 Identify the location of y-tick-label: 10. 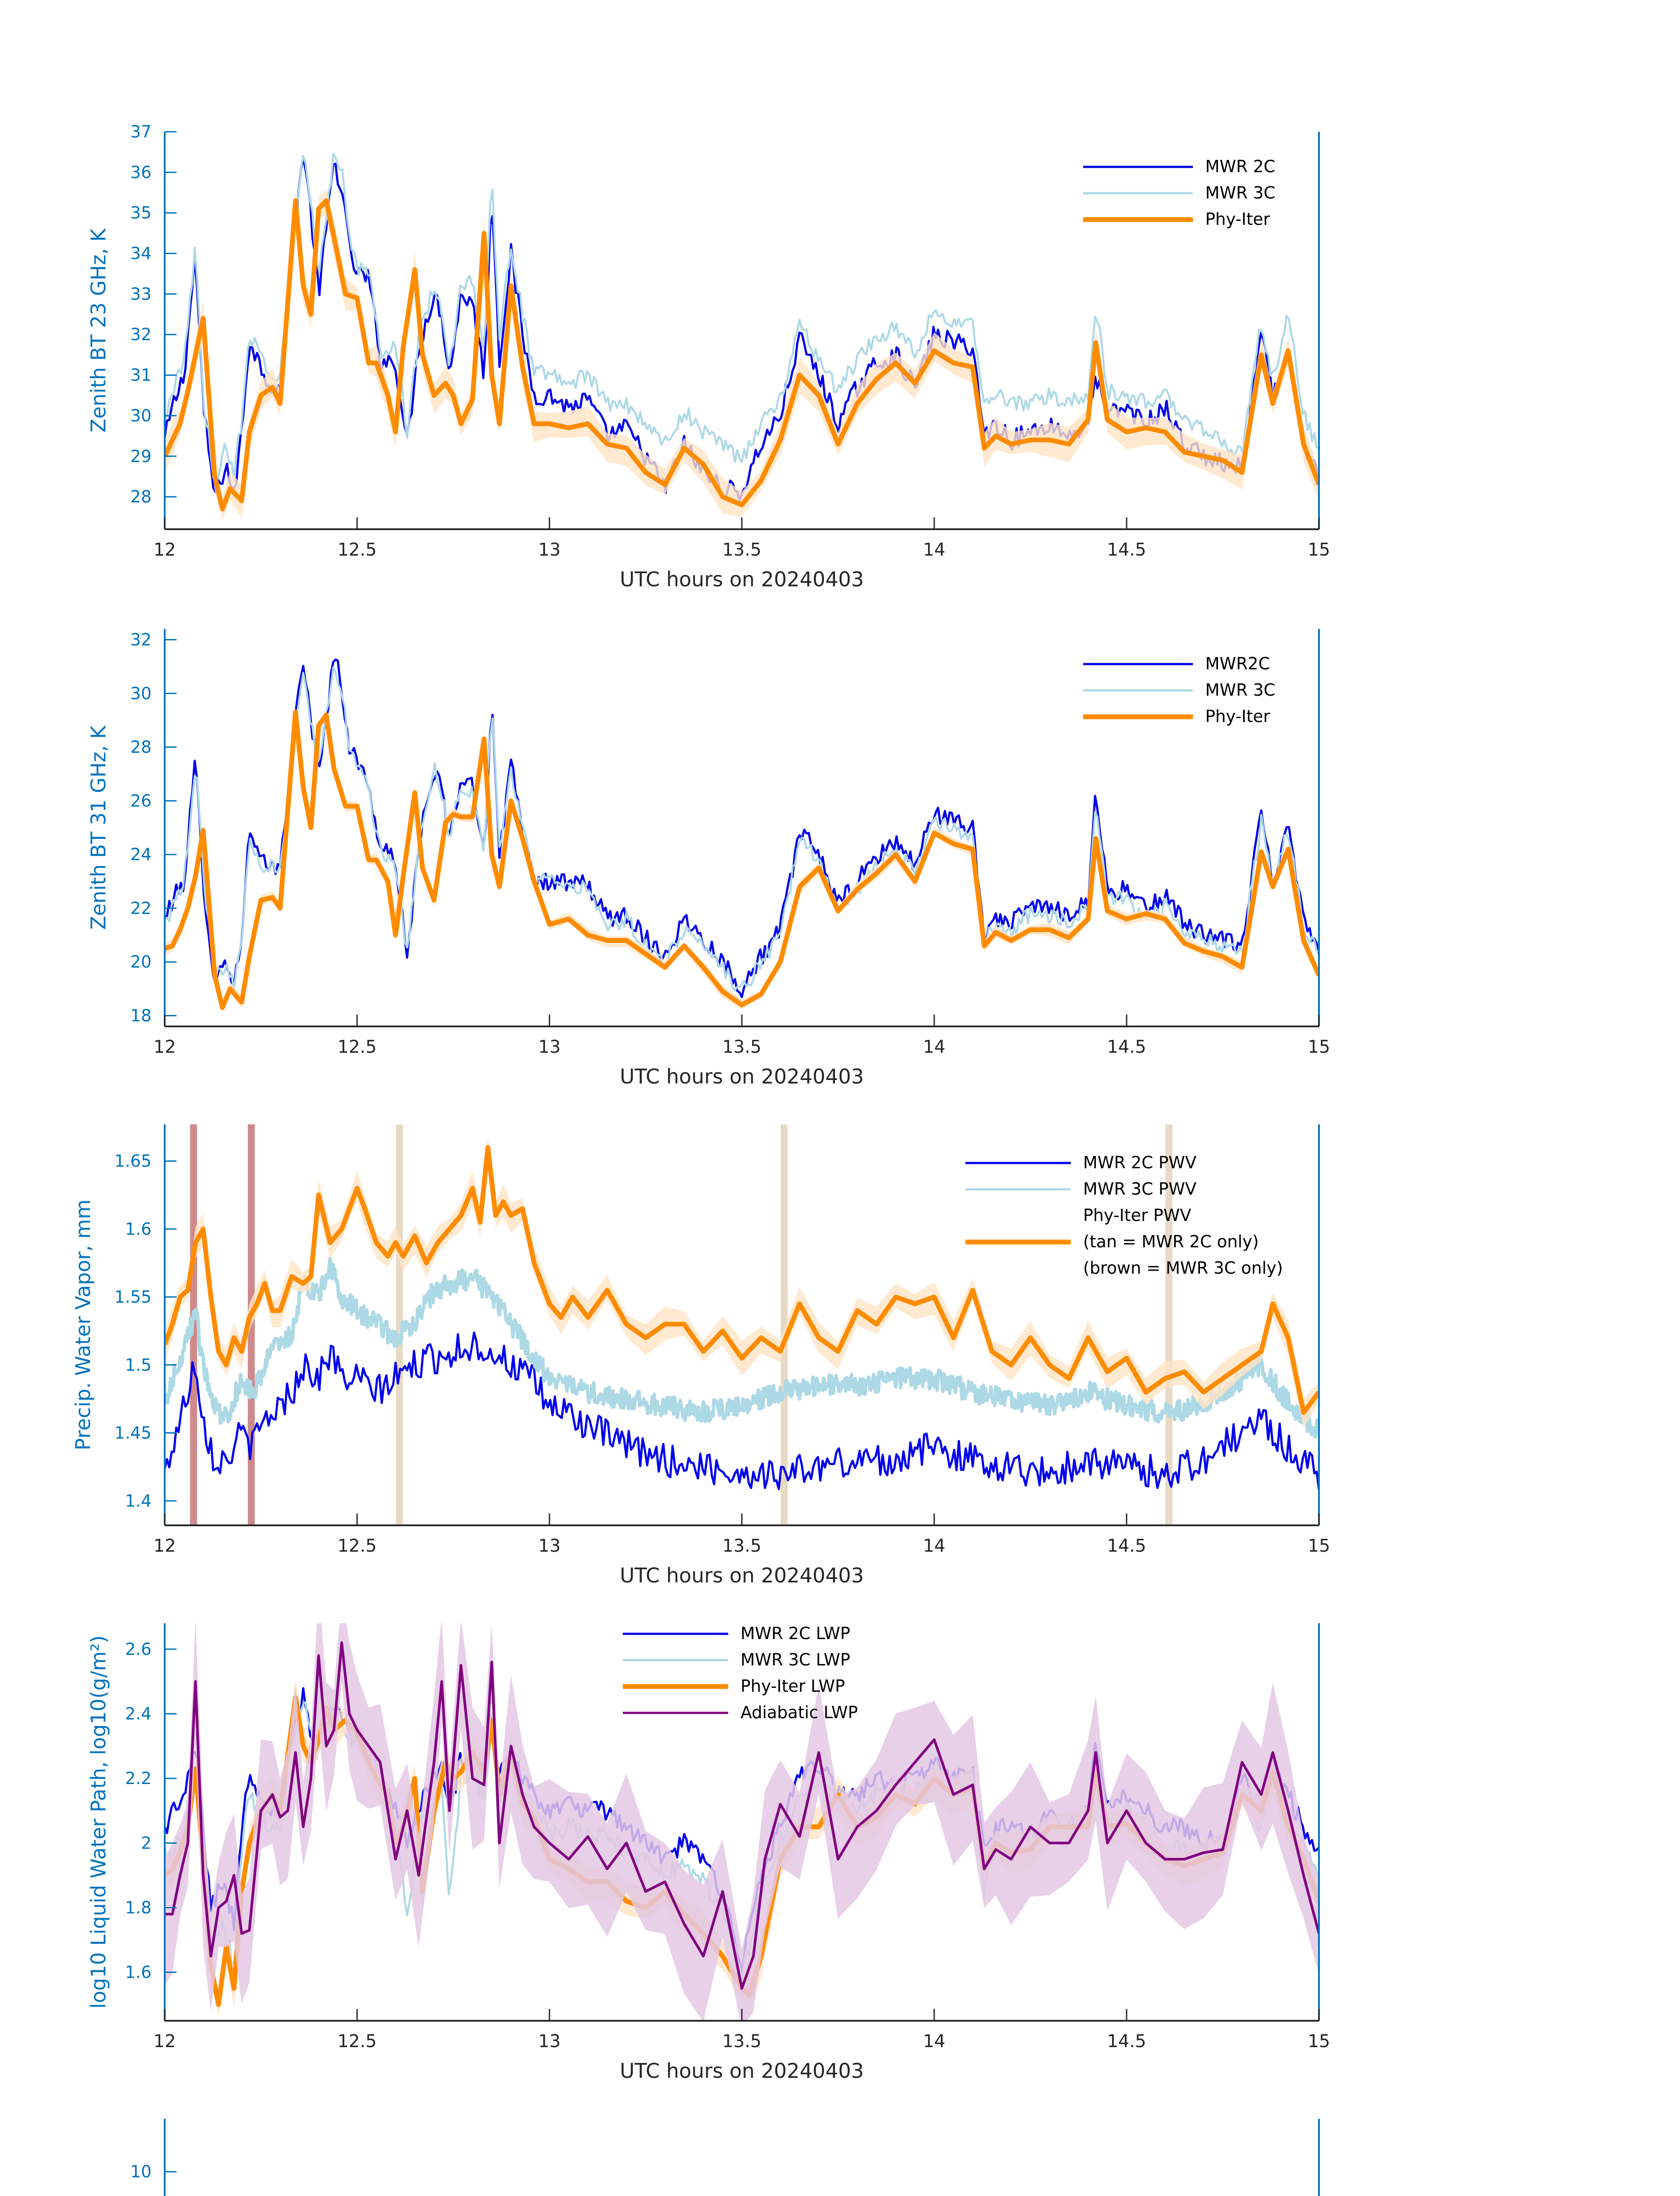
(141, 2172).